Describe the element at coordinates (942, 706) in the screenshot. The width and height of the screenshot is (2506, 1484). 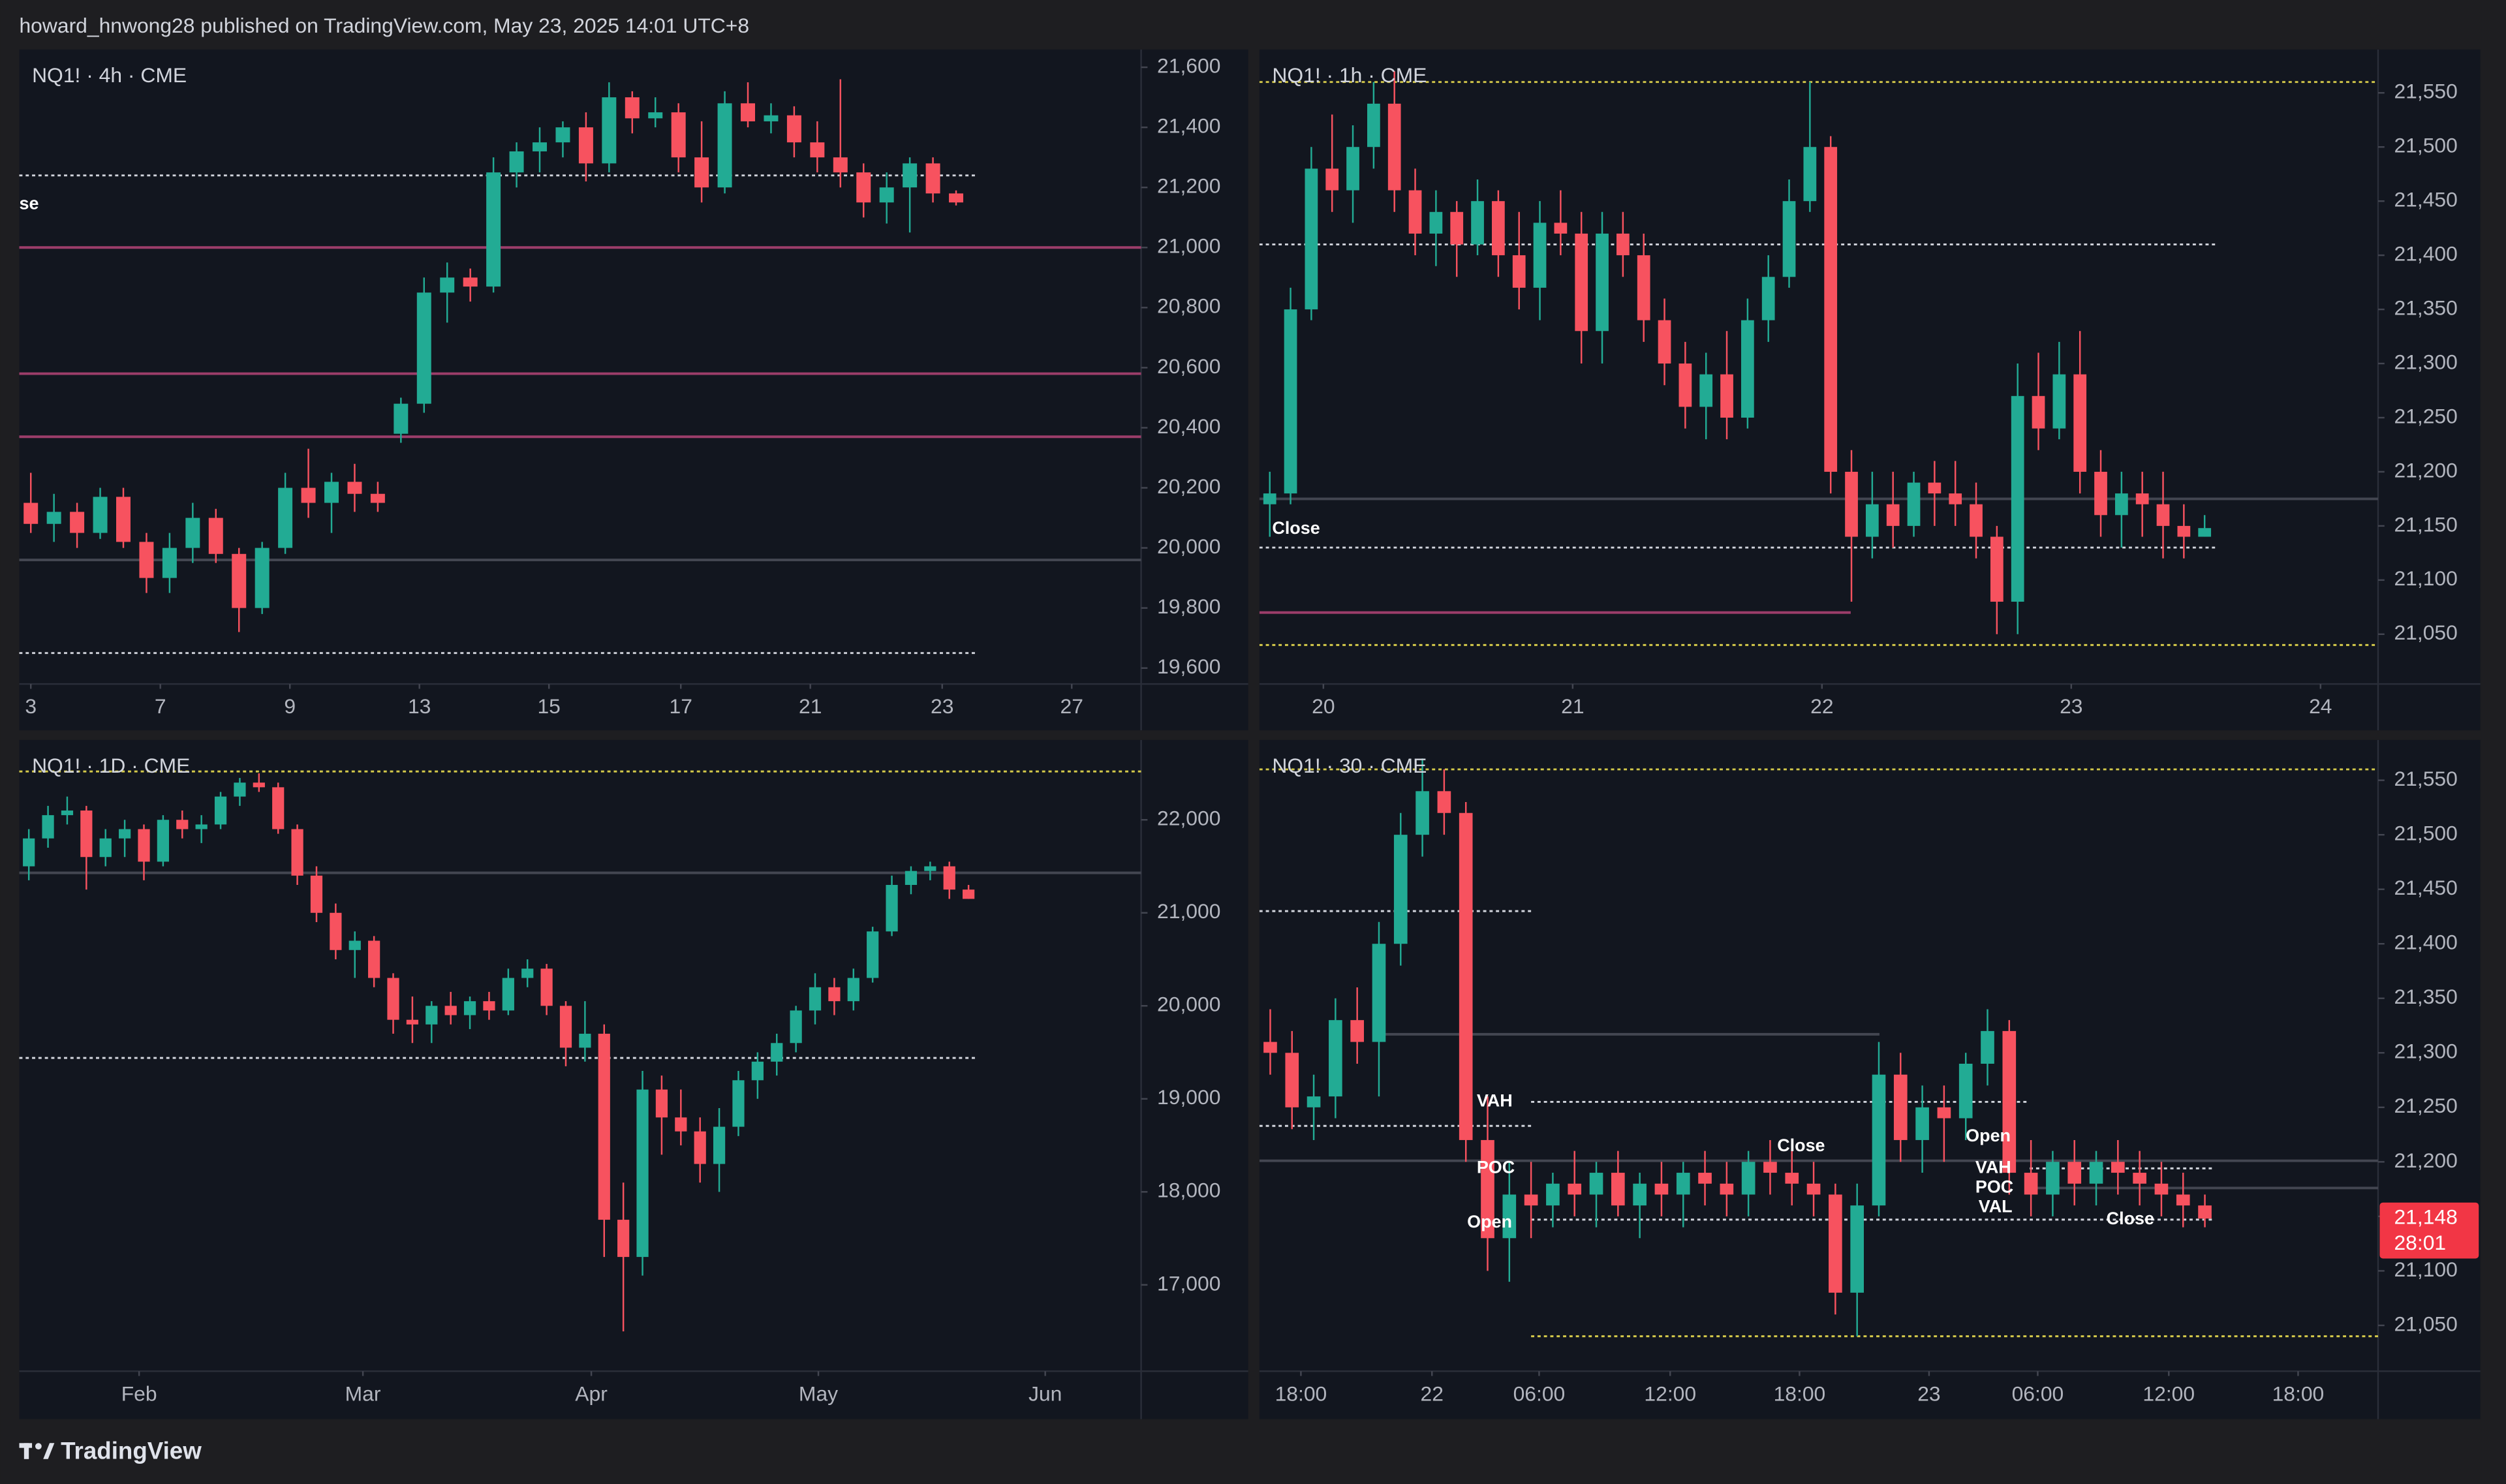
I see `x-tick-label: 23` at that location.